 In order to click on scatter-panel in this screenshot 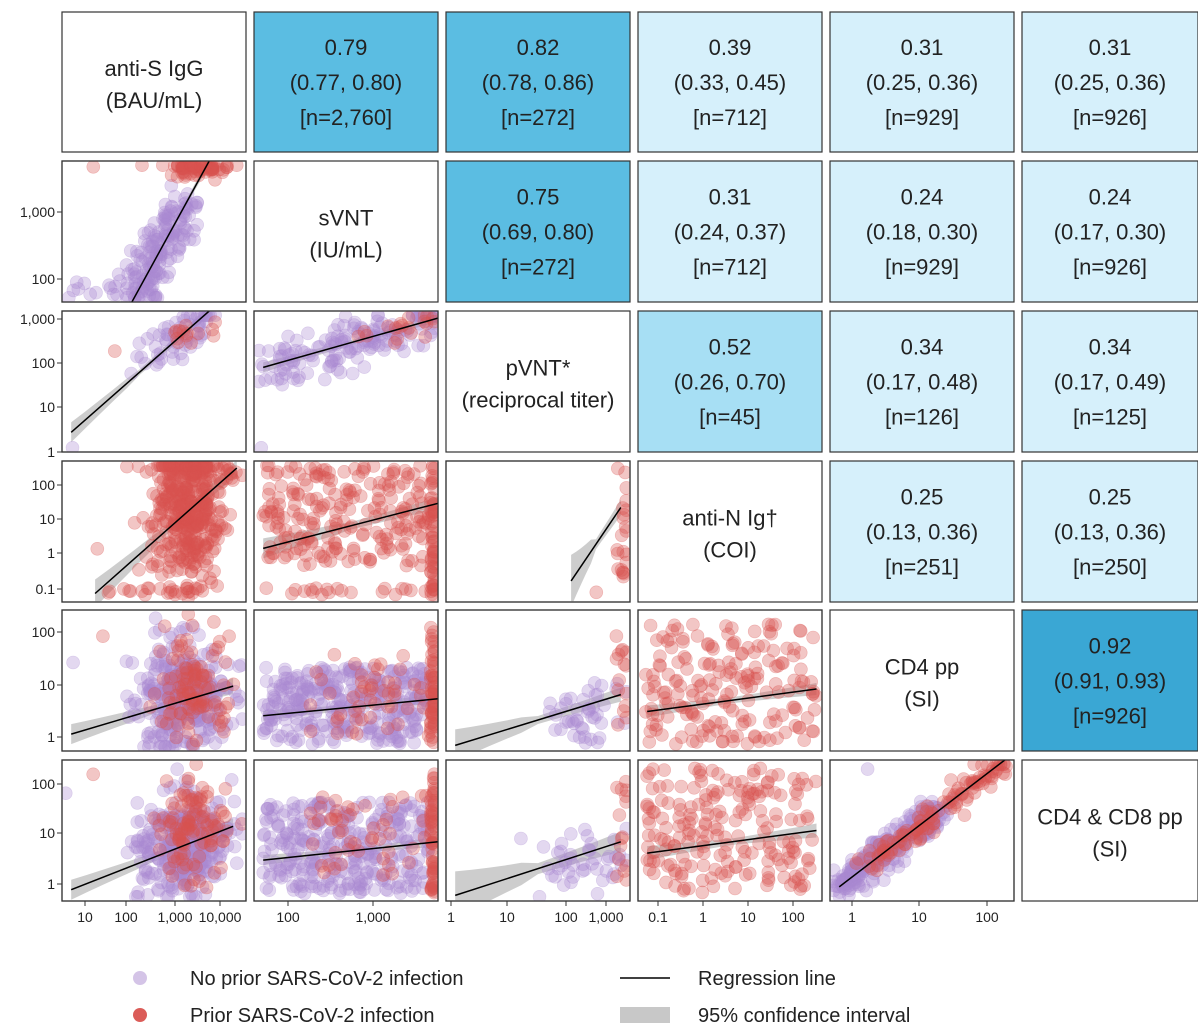, I will do `click(154, 830)`.